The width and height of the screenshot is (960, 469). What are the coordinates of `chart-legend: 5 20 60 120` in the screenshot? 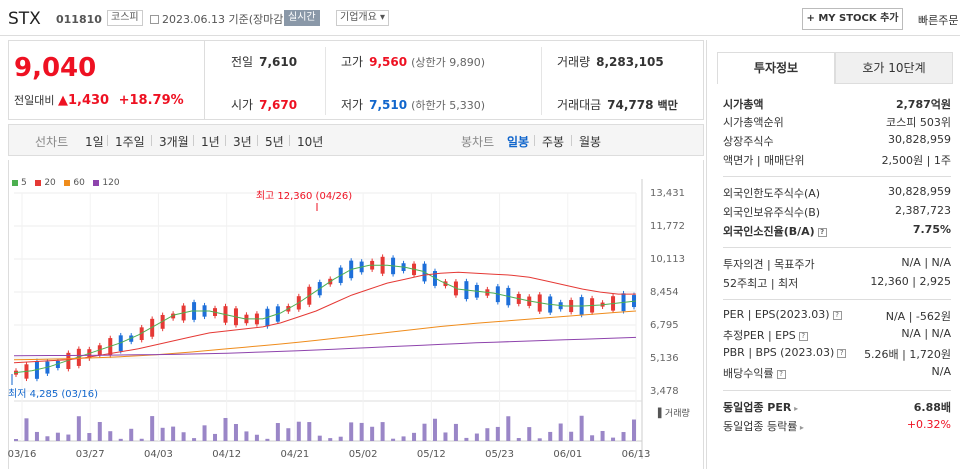 It's located at (66, 183).